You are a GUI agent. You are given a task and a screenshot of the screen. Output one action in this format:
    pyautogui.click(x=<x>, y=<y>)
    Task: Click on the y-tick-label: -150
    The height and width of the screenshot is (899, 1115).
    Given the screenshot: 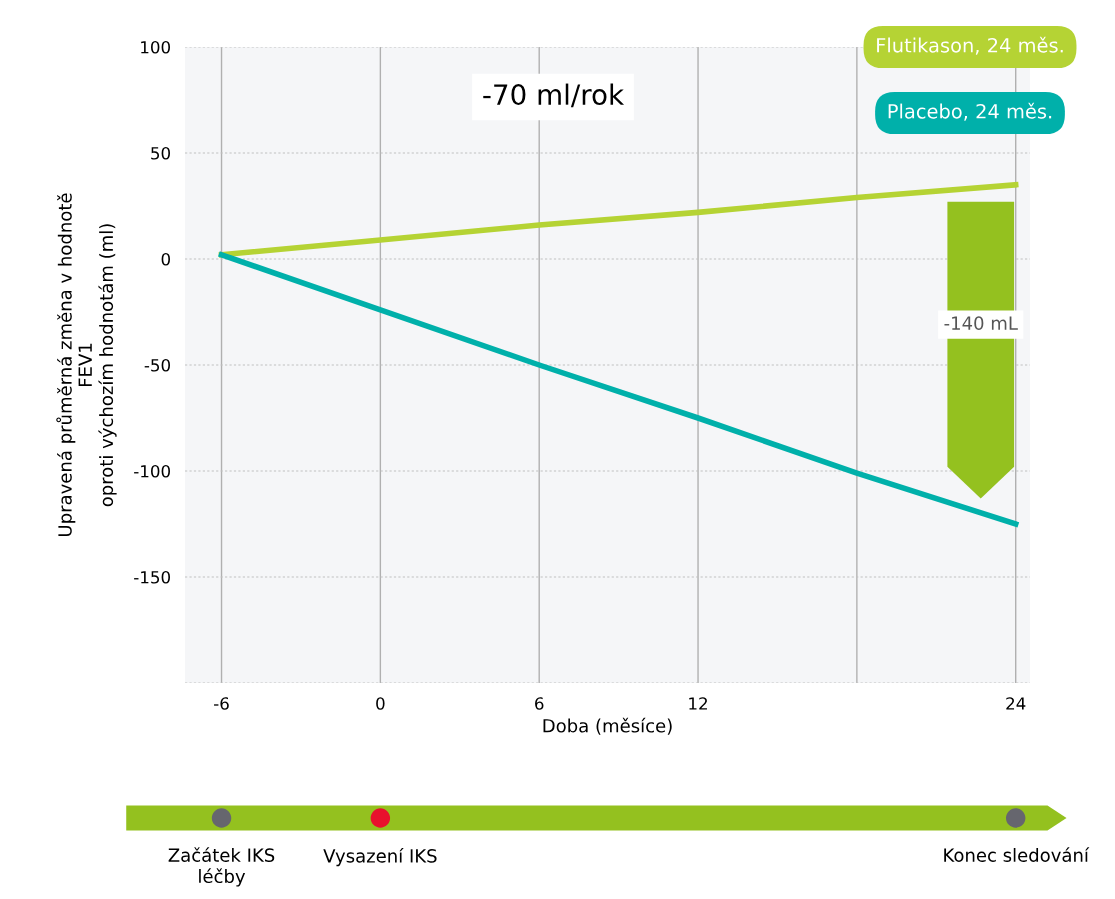 What is the action you would take?
    pyautogui.click(x=152, y=577)
    